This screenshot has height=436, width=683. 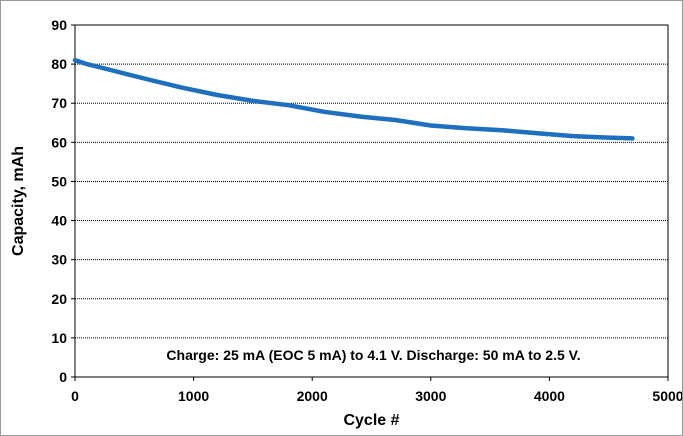 I want to click on y-tick-label-10: 10, so click(x=59, y=338).